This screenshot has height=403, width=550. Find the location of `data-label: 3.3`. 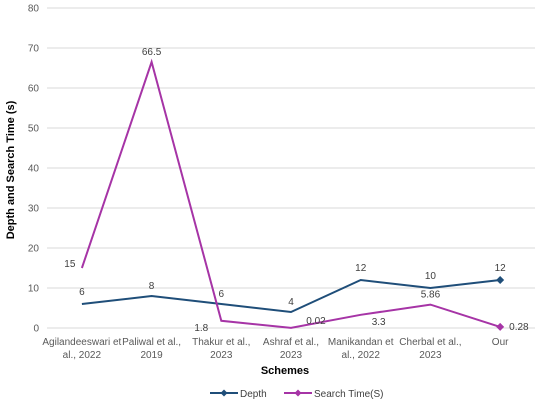

data-label: 3.3 is located at coordinates (379, 322).